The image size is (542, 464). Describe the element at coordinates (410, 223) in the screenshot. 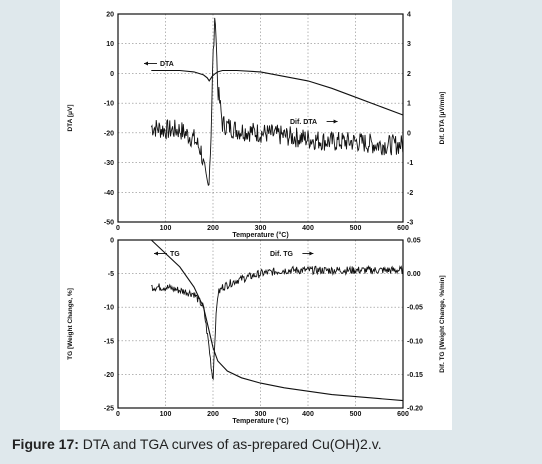

I see `y2-tick-label: -3` at that location.